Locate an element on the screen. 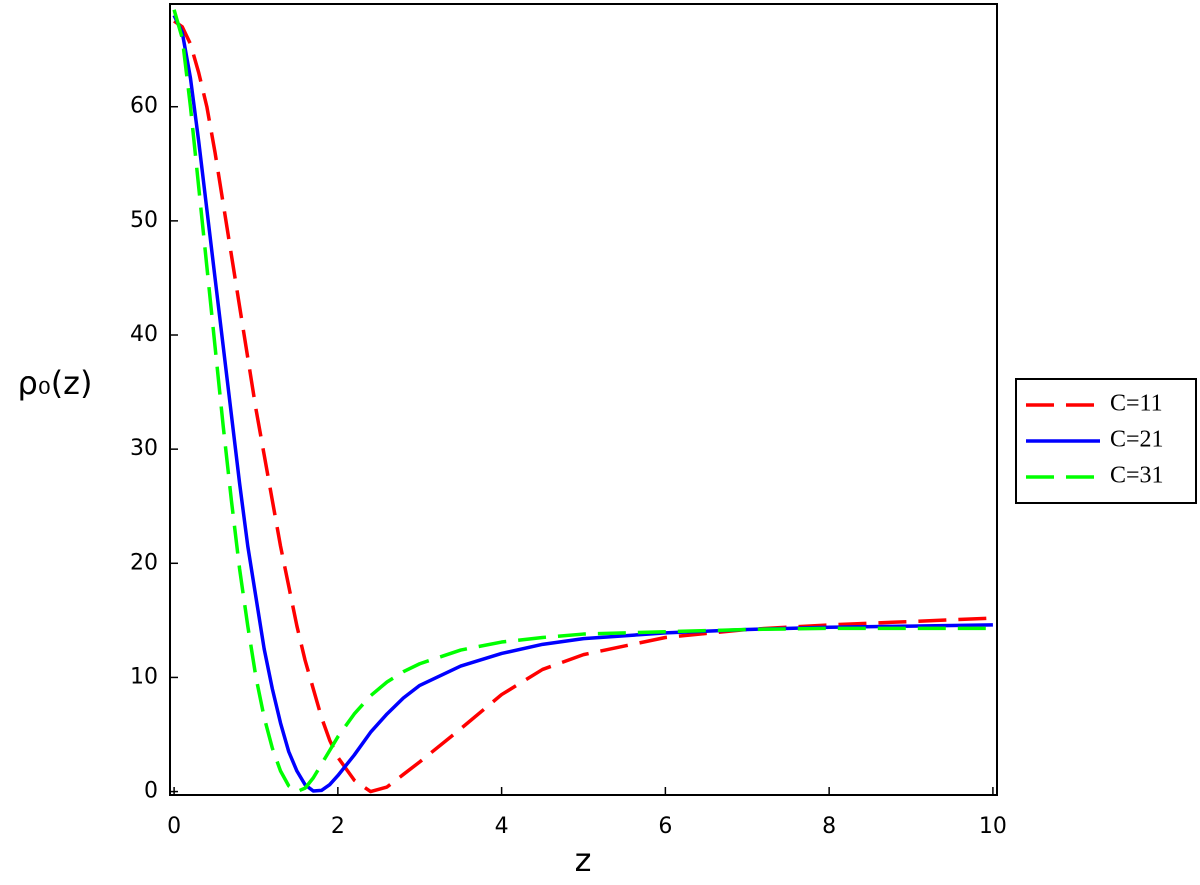 Image resolution: width=1200 pixels, height=885 pixels. y-tick-label: 60 is located at coordinates (144, 106).